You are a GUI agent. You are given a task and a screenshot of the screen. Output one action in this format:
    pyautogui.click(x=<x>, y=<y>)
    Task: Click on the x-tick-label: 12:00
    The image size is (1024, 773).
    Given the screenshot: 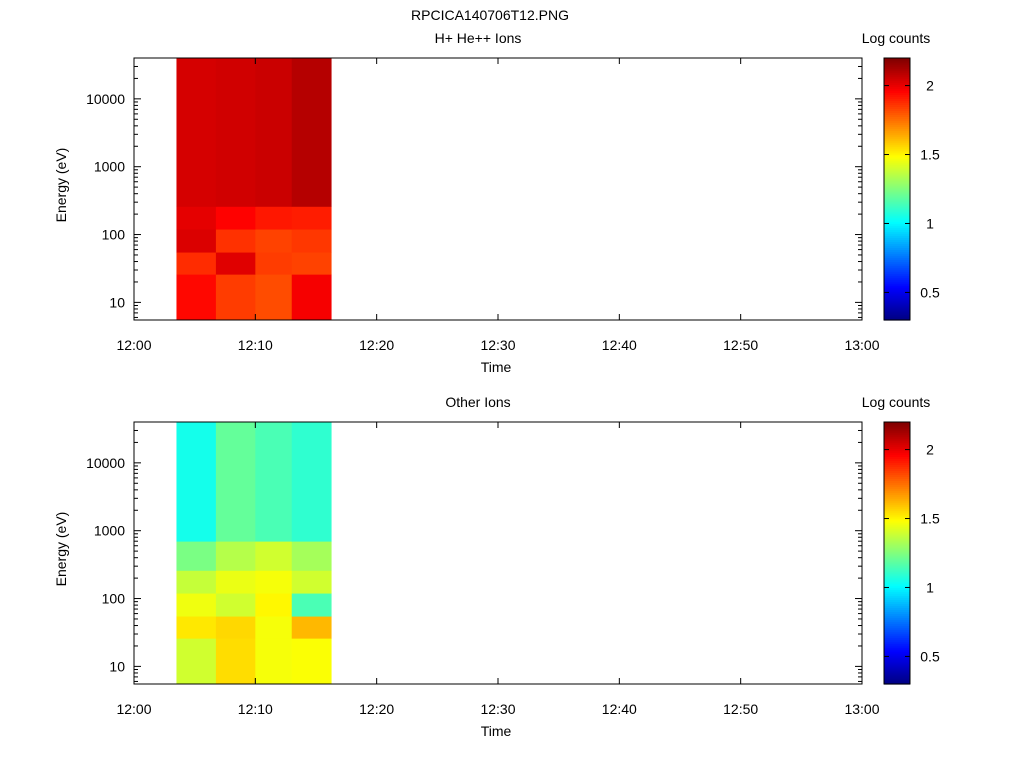 What is the action you would take?
    pyautogui.click(x=133, y=345)
    